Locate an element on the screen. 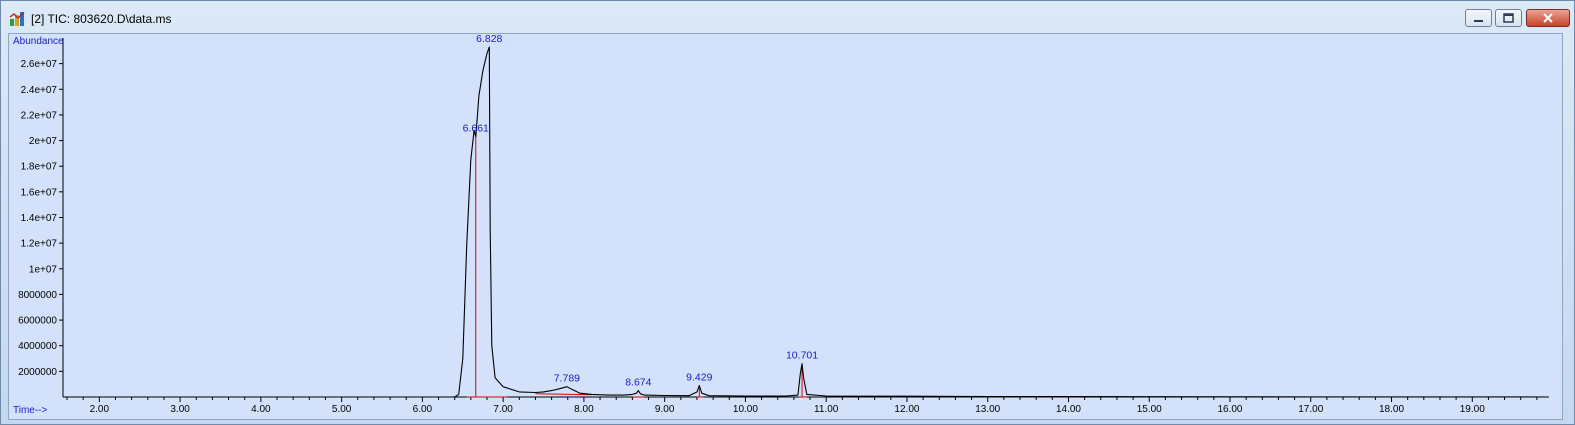 The width and height of the screenshot is (1575, 425). x-tick-label: 9.00 is located at coordinates (665, 409).